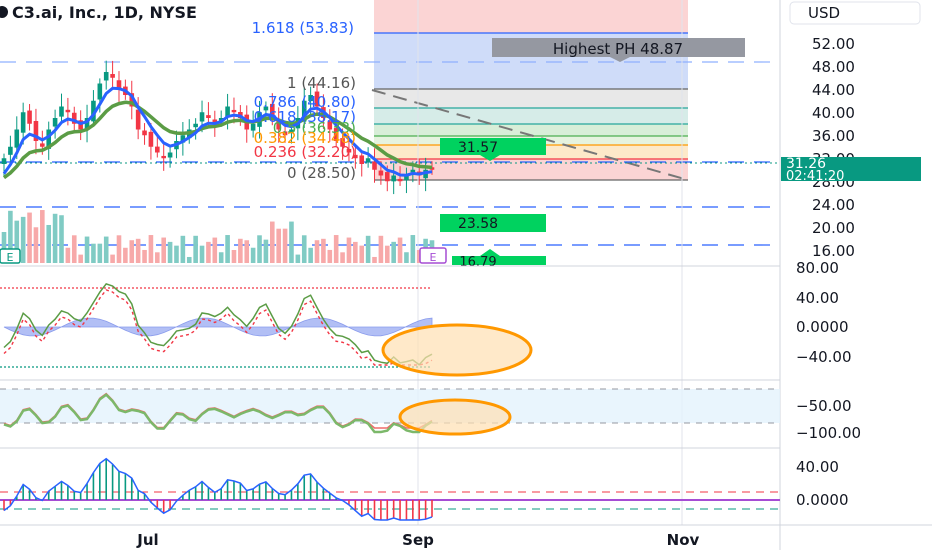  I want to click on svg-text: 52.00, so click(833, 44).